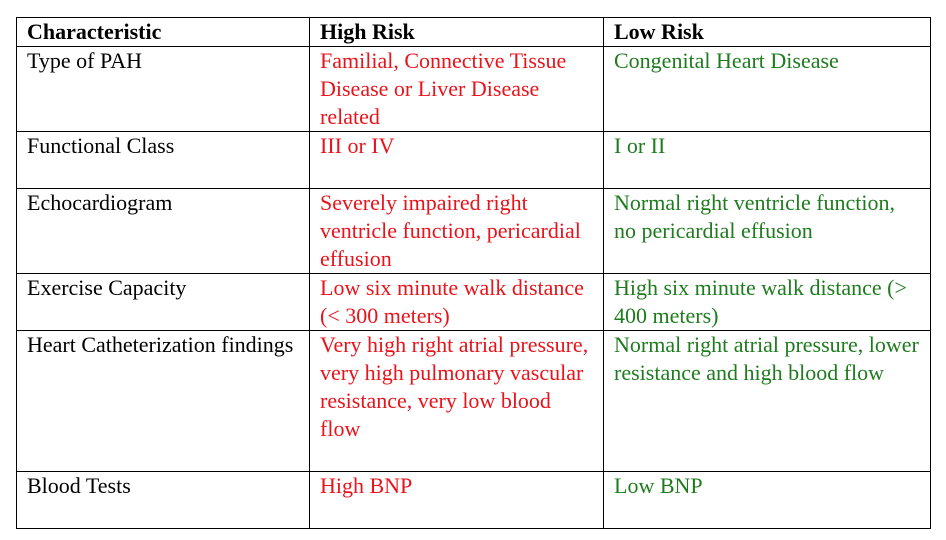 The height and width of the screenshot is (540, 946). Describe the element at coordinates (456, 32) in the screenshot. I see `header-high-risk: High Risk` at that location.